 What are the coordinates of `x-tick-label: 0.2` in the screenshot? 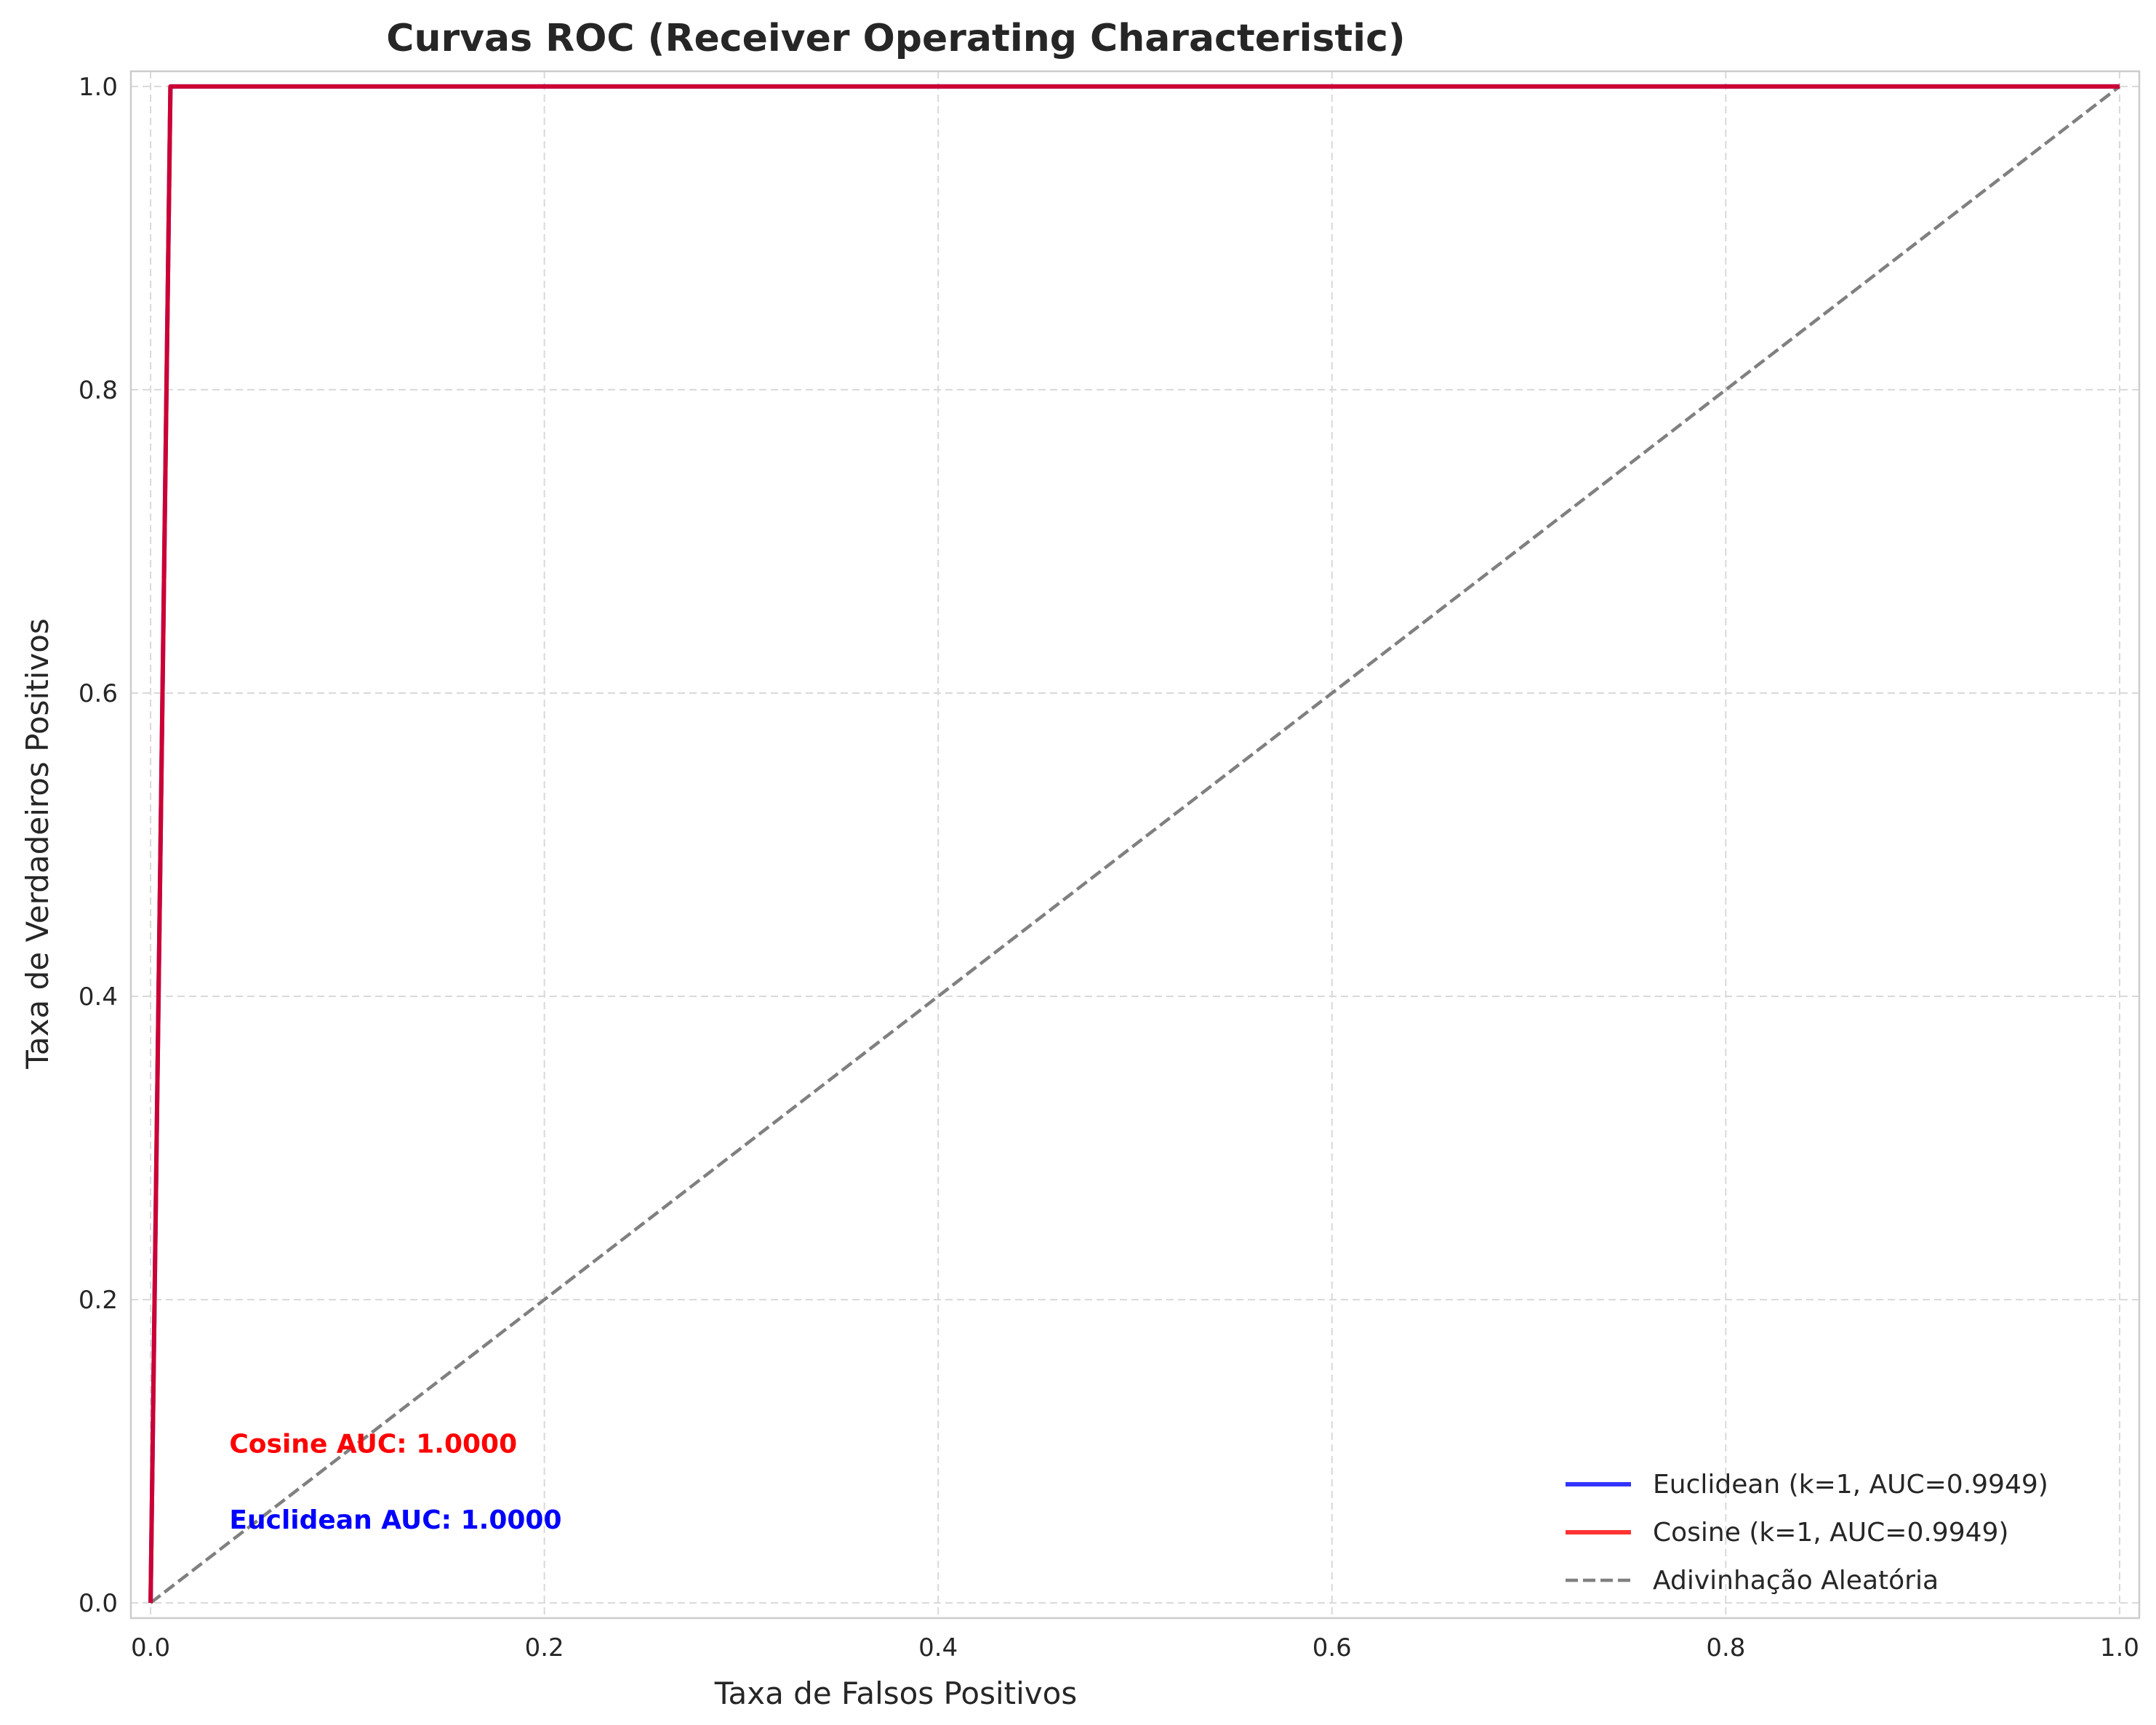 It's located at (544, 1647).